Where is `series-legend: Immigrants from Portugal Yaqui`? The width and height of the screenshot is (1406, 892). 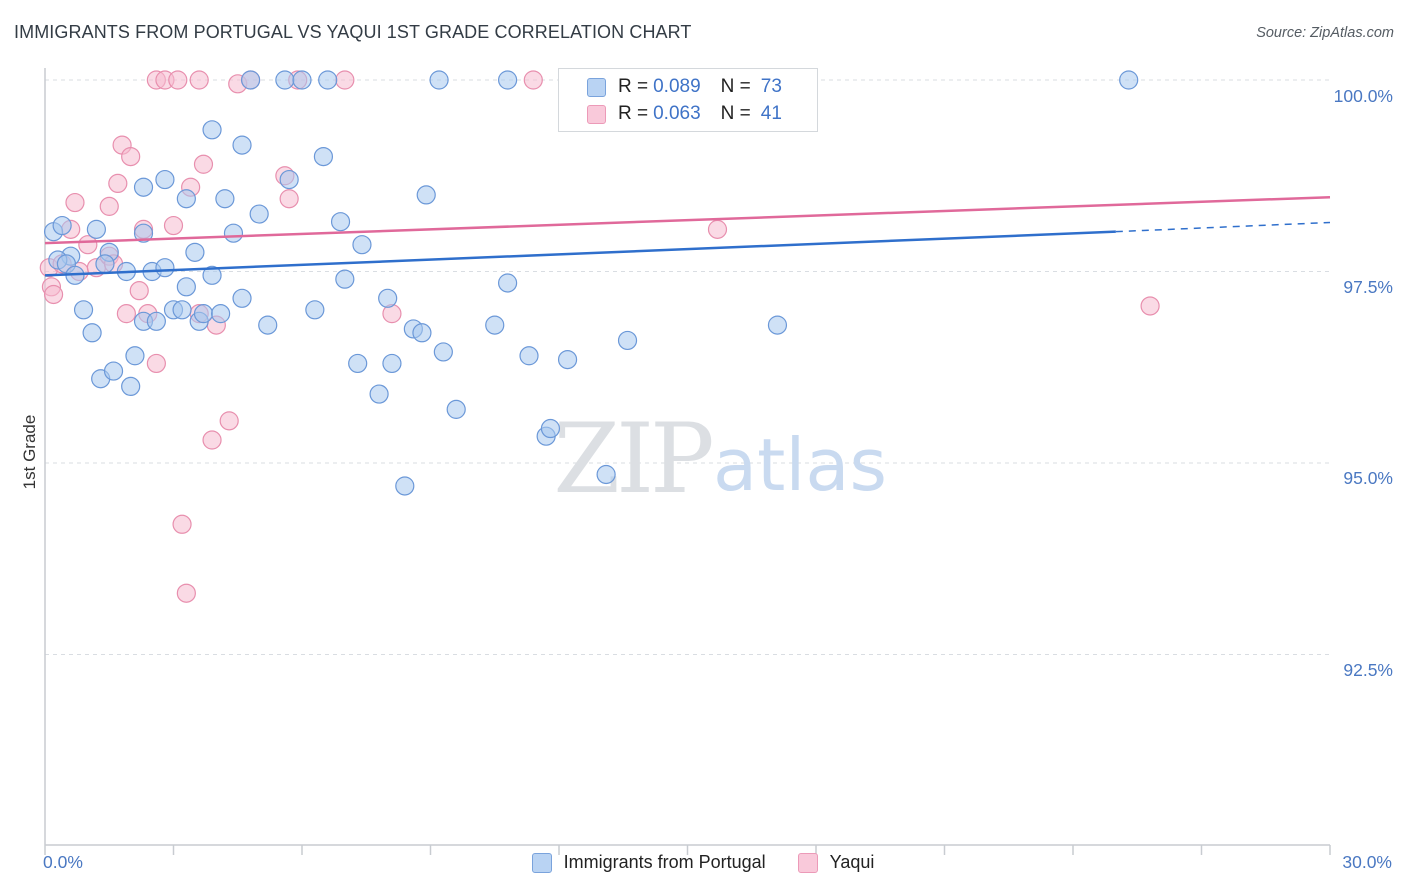
series-legend: Immigrants from Portugal Yaqui is located at coordinates (703, 862).